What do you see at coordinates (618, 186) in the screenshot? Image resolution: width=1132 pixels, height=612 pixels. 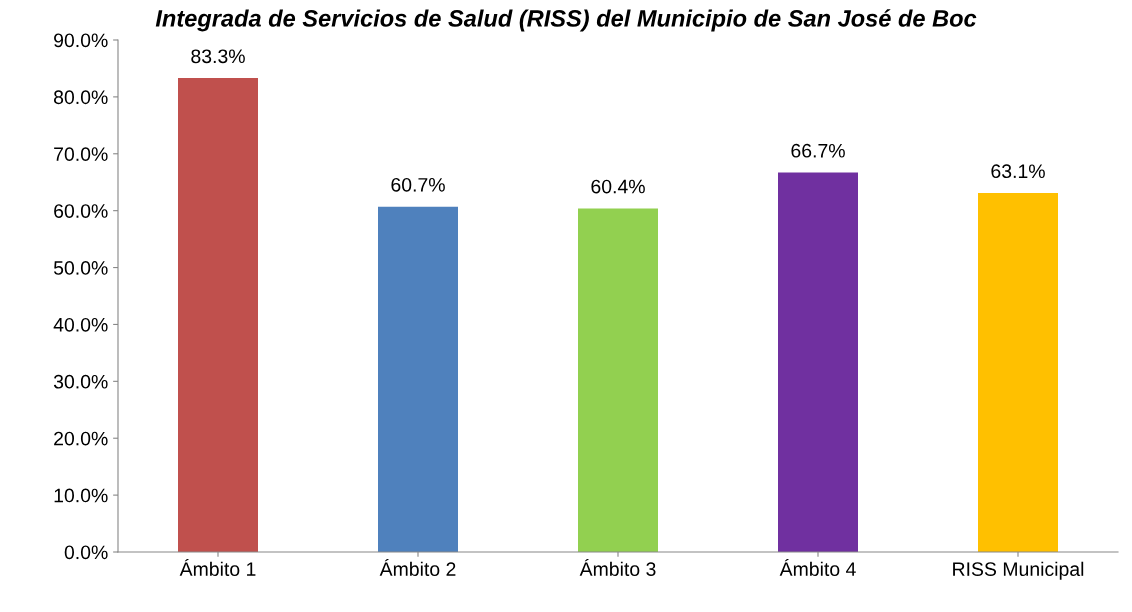 I see `data-label: 60.4%` at bounding box center [618, 186].